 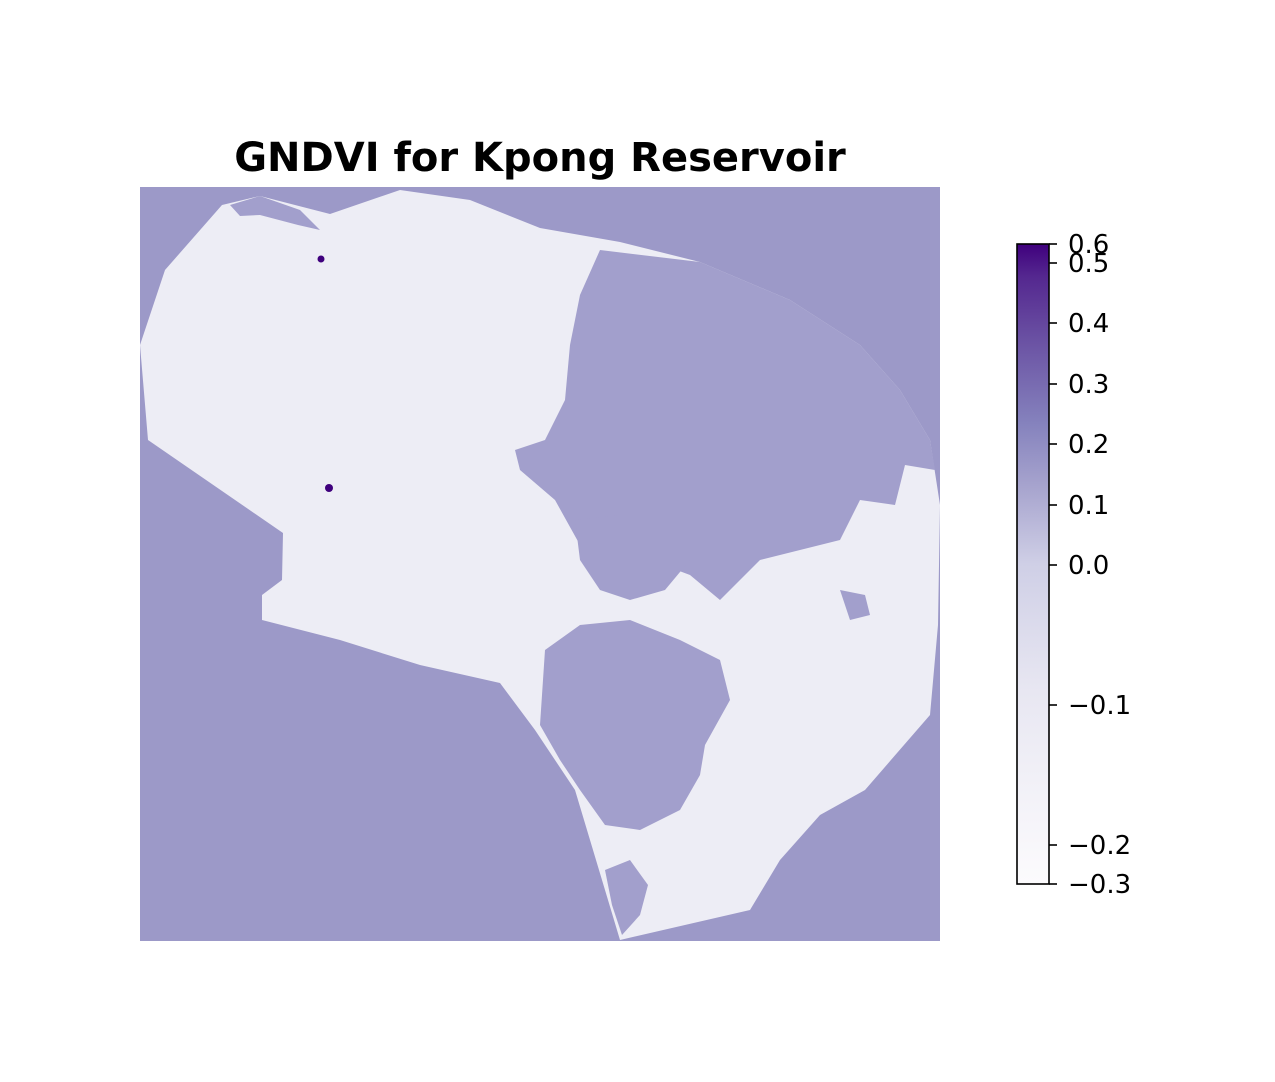 What do you see at coordinates (626, 897) in the screenshot?
I see `patch-southwest` at bounding box center [626, 897].